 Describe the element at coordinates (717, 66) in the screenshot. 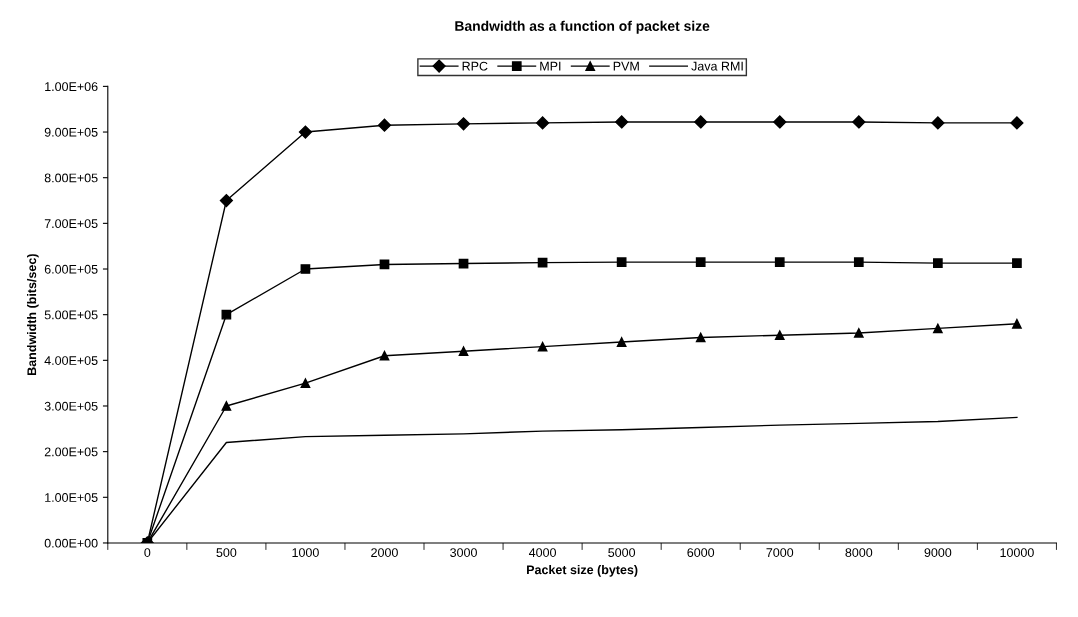

I see `legend-label: Java RMI` at that location.